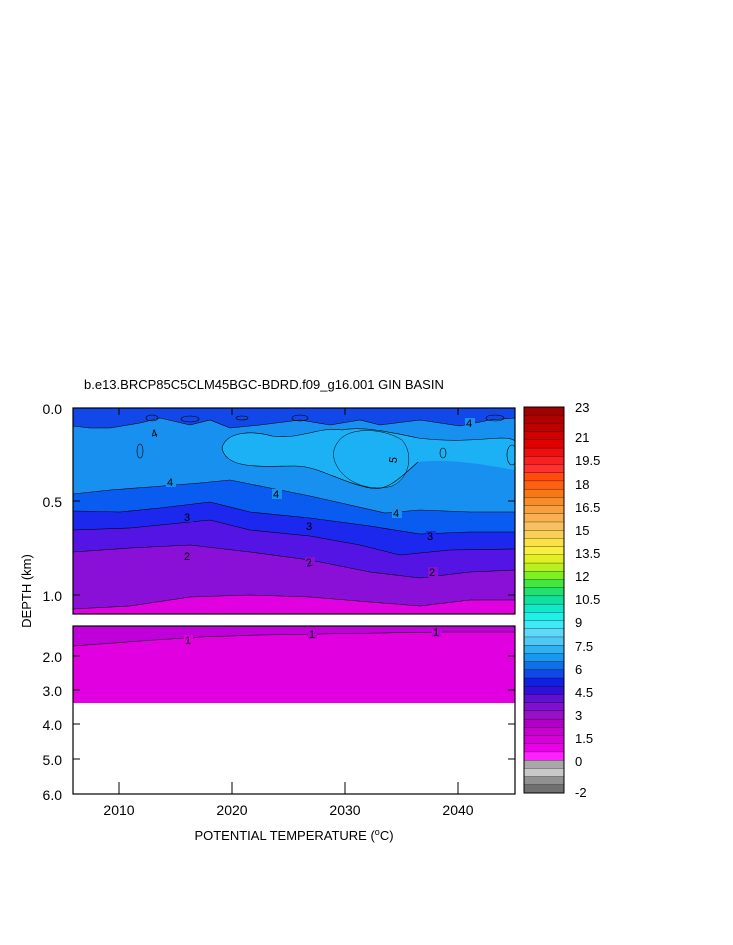 The image size is (733, 945). I want to click on colorbar-label: 6, so click(578, 669).